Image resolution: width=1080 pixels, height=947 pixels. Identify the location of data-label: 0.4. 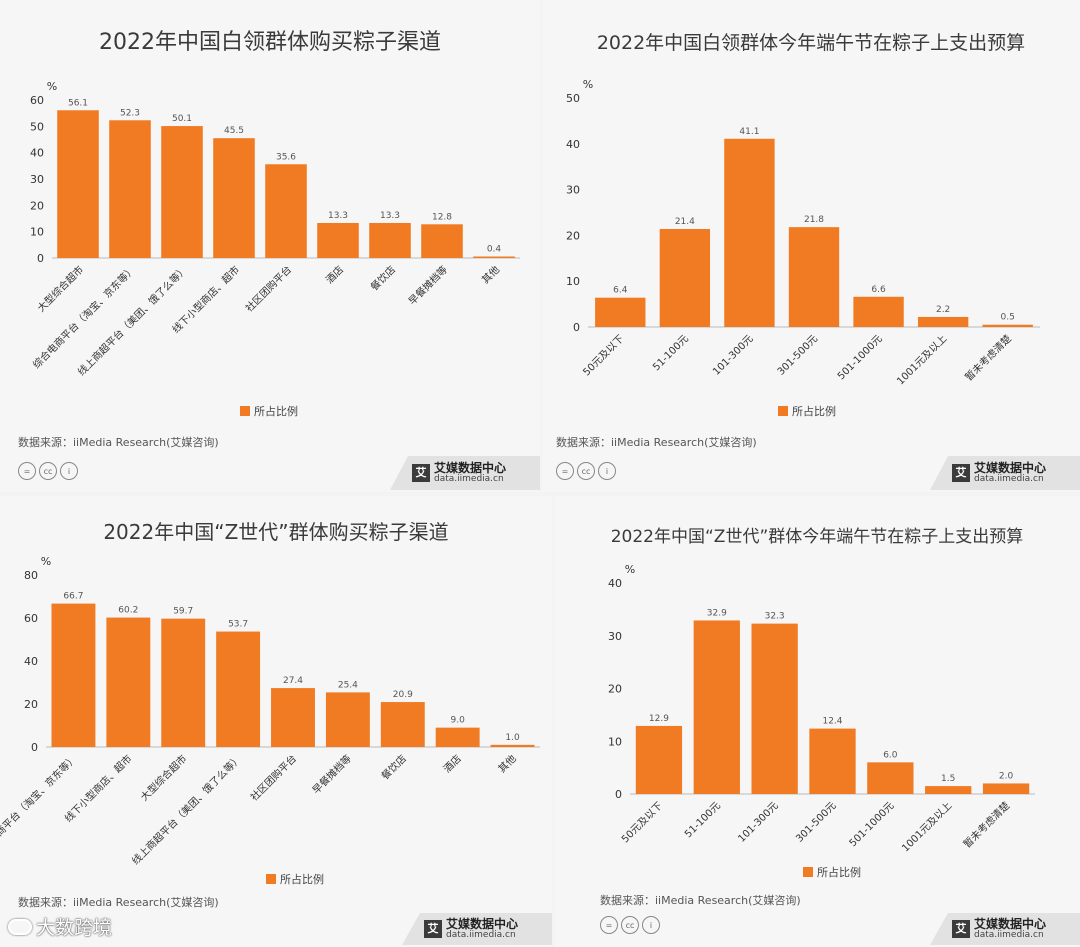
(494, 250).